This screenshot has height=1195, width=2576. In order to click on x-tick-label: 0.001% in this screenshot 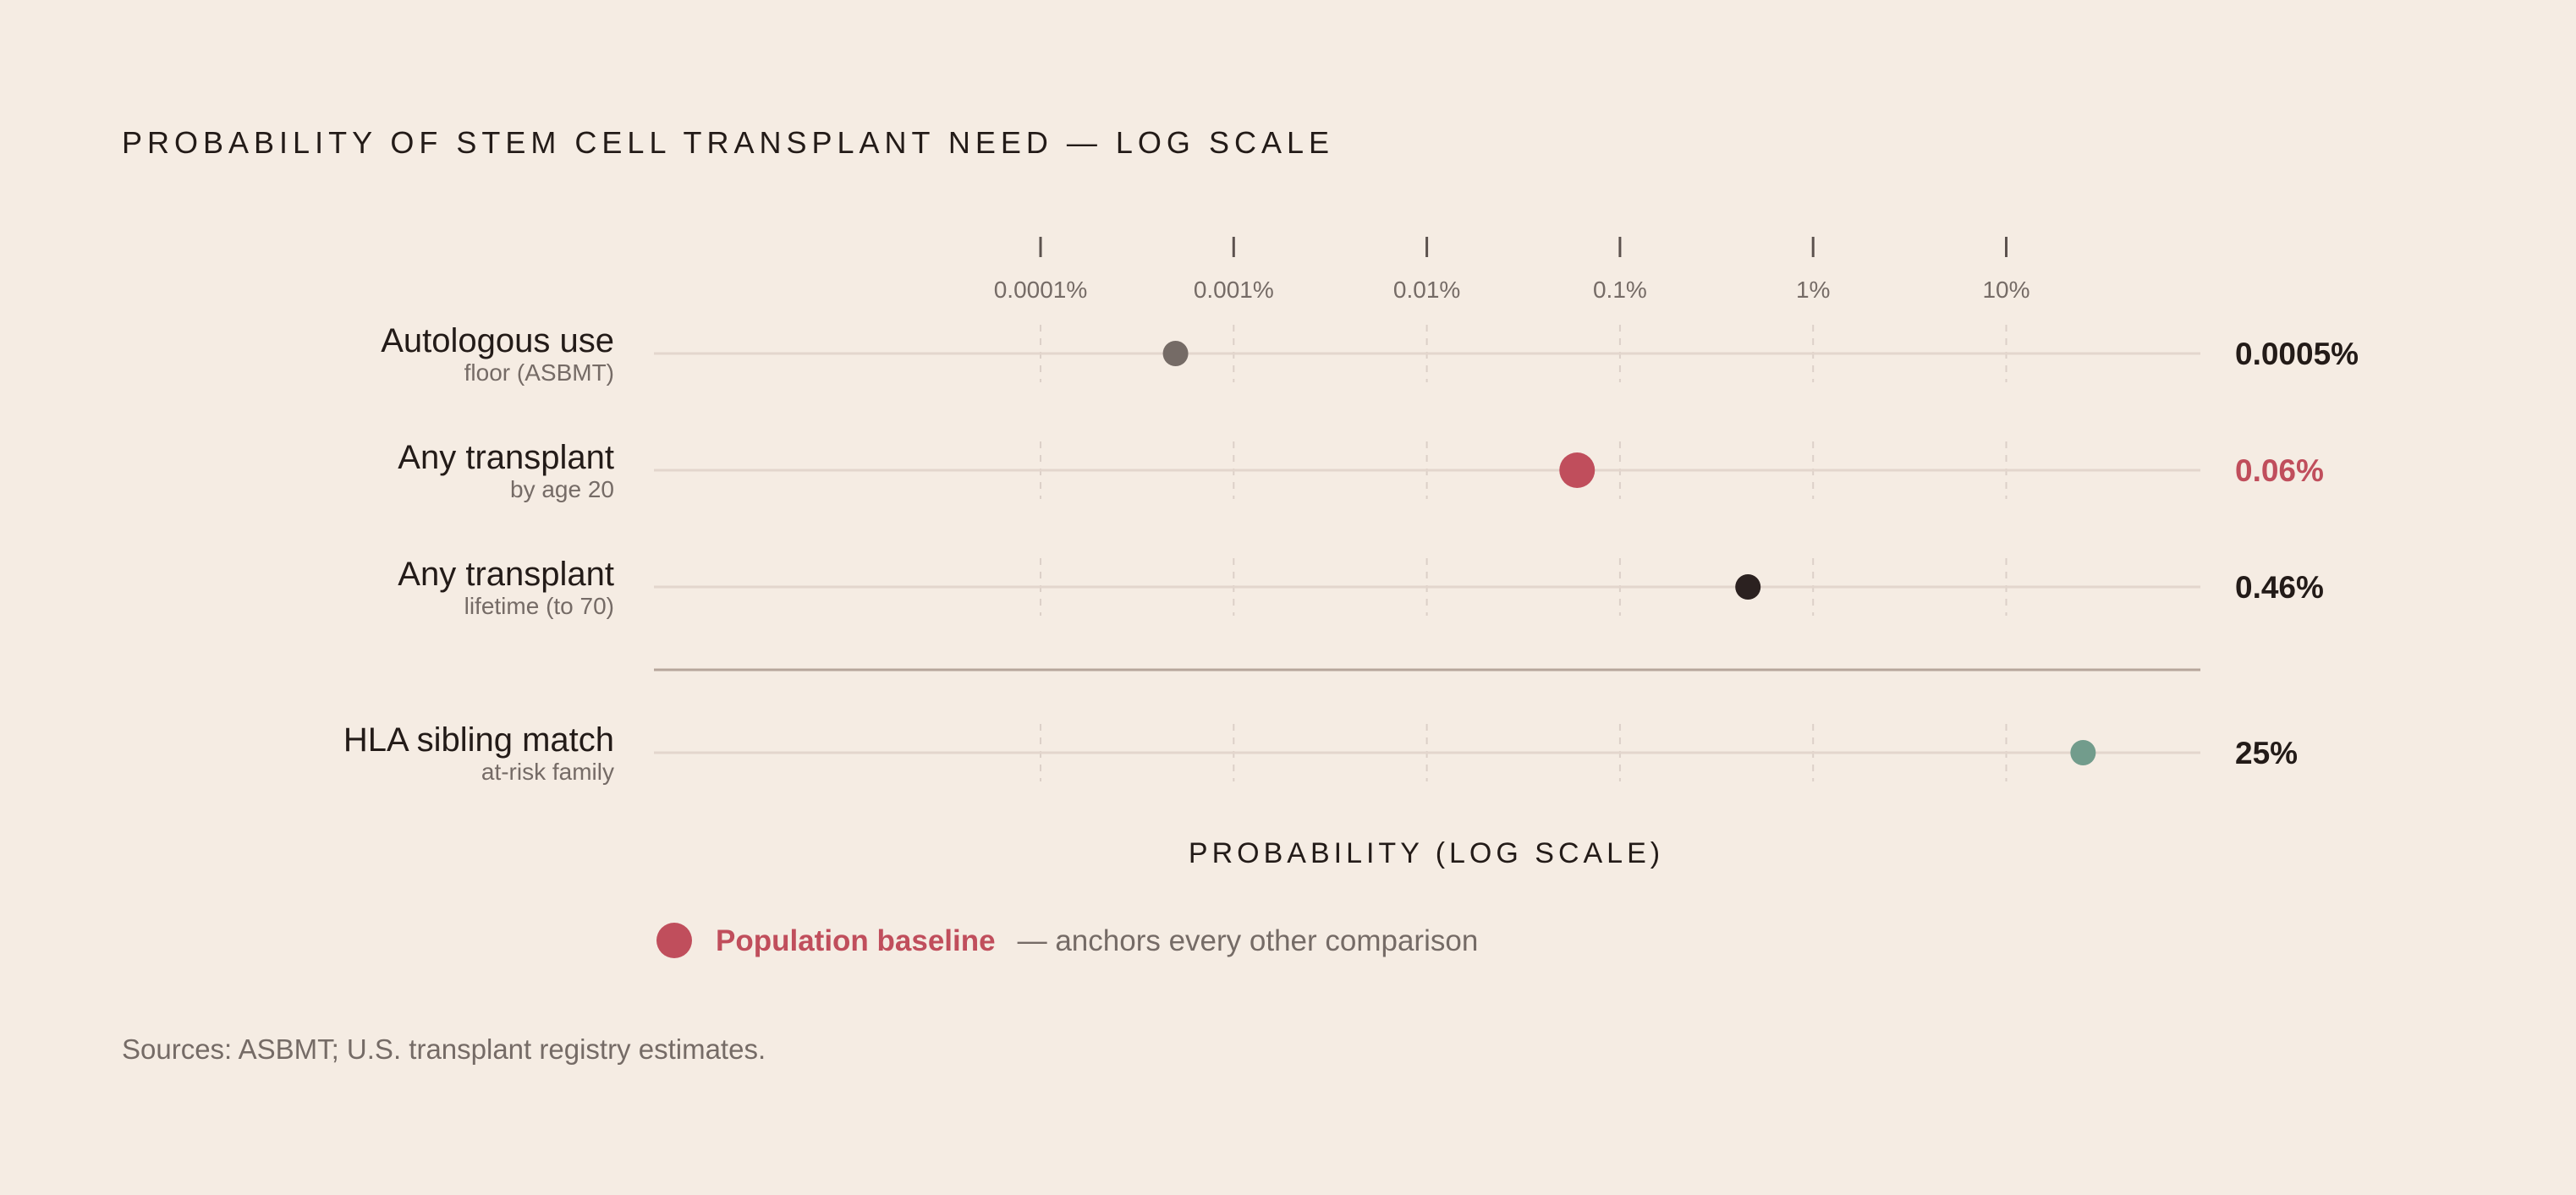, I will do `click(1234, 290)`.